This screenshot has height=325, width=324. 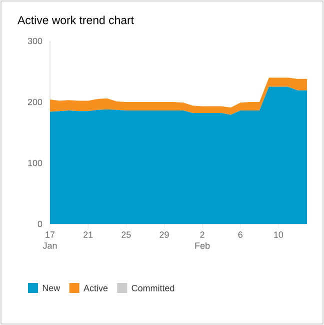 I want to click on legend-label: New, so click(x=51, y=288).